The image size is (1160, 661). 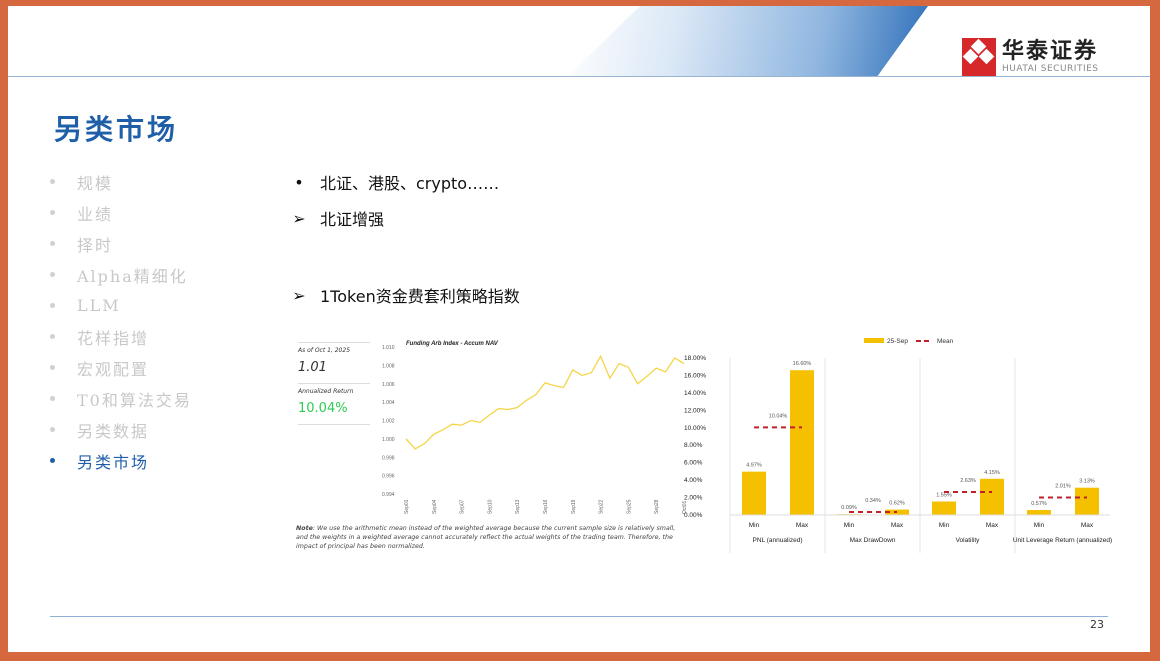 What do you see at coordinates (602, 506) in the screenshot?
I see `x-tick-label: Sep22` at bounding box center [602, 506].